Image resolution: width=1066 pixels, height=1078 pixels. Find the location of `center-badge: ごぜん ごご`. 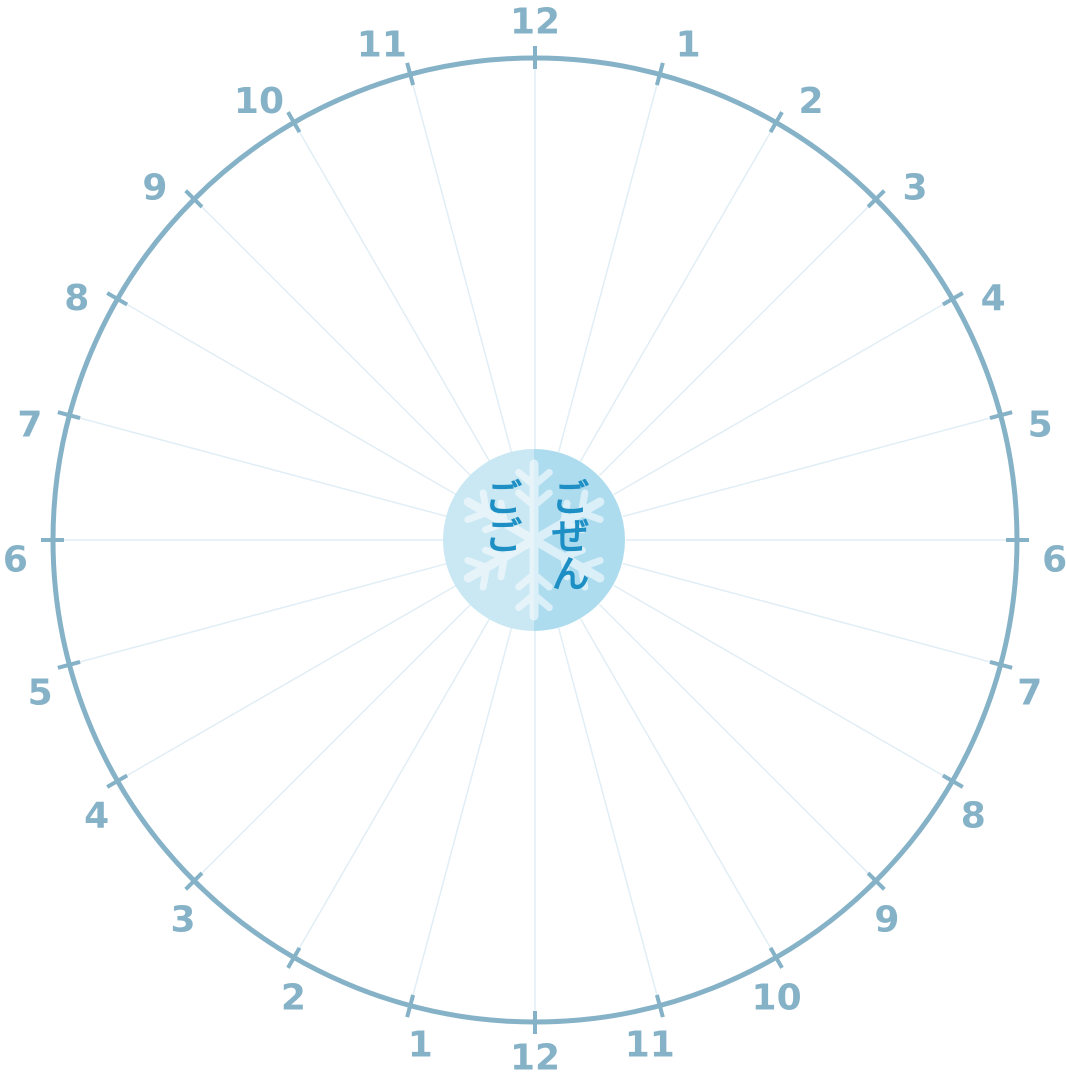

center-badge: ごぜん ごご is located at coordinates (534, 540).